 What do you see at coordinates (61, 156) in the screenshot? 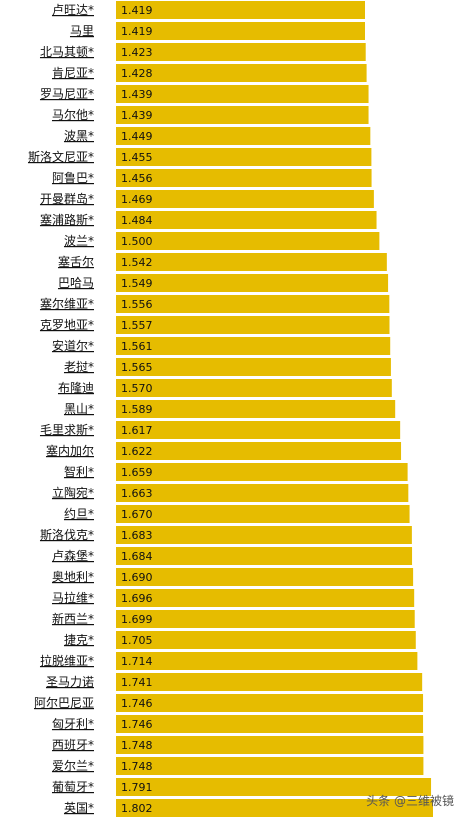
I see `category-label: 斯洛文尼亚*` at bounding box center [61, 156].